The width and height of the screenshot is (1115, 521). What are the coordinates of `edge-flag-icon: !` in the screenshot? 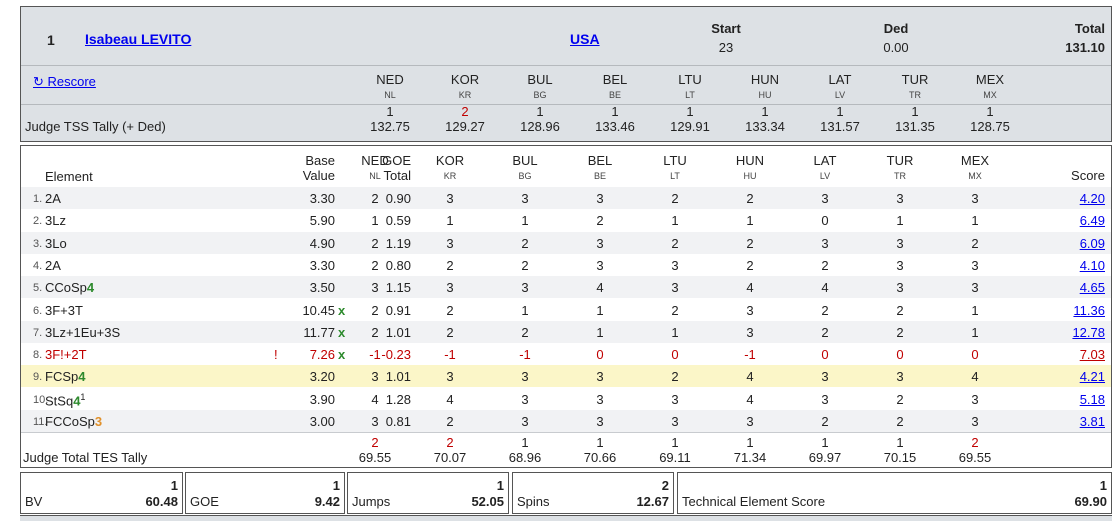 It's located at (276, 355).